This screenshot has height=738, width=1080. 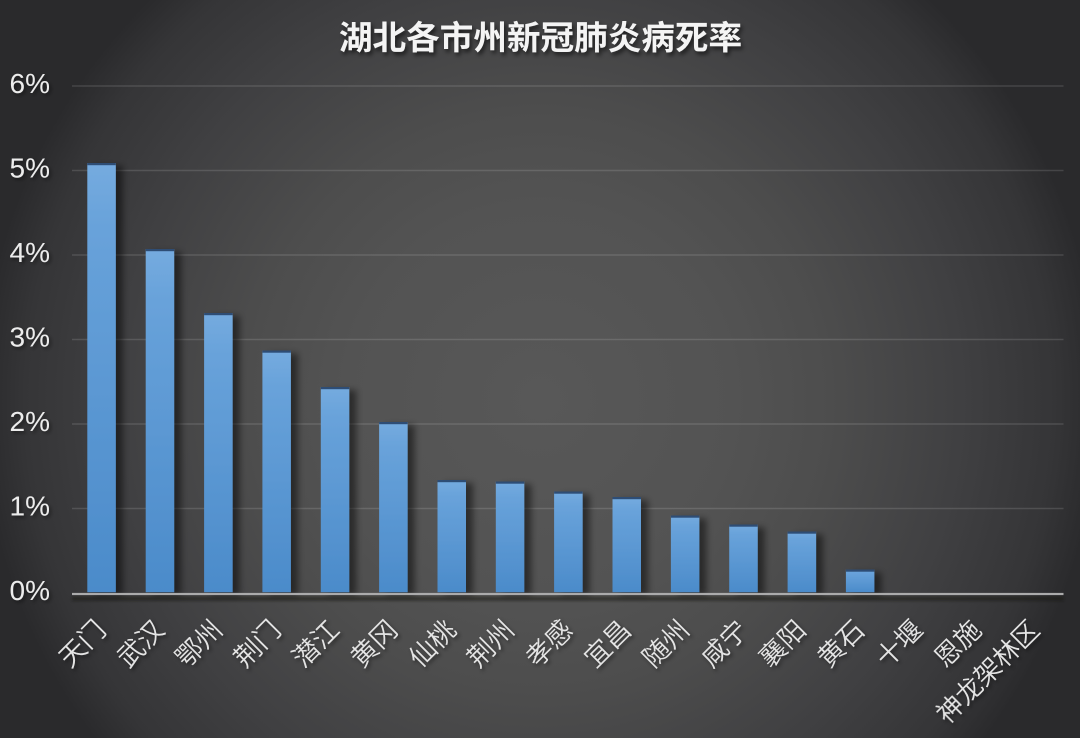 What do you see at coordinates (30, 590) in the screenshot?
I see `svg-text: 0%` at bounding box center [30, 590].